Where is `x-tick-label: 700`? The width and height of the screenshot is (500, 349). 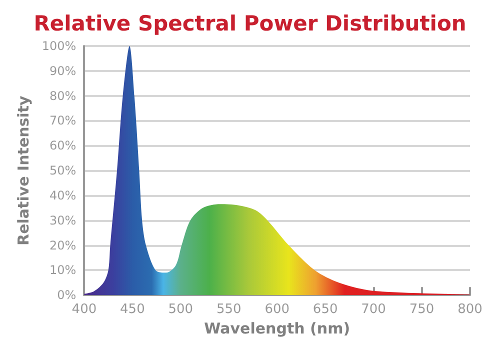
x-tick-label: 700 is located at coordinates (373, 310).